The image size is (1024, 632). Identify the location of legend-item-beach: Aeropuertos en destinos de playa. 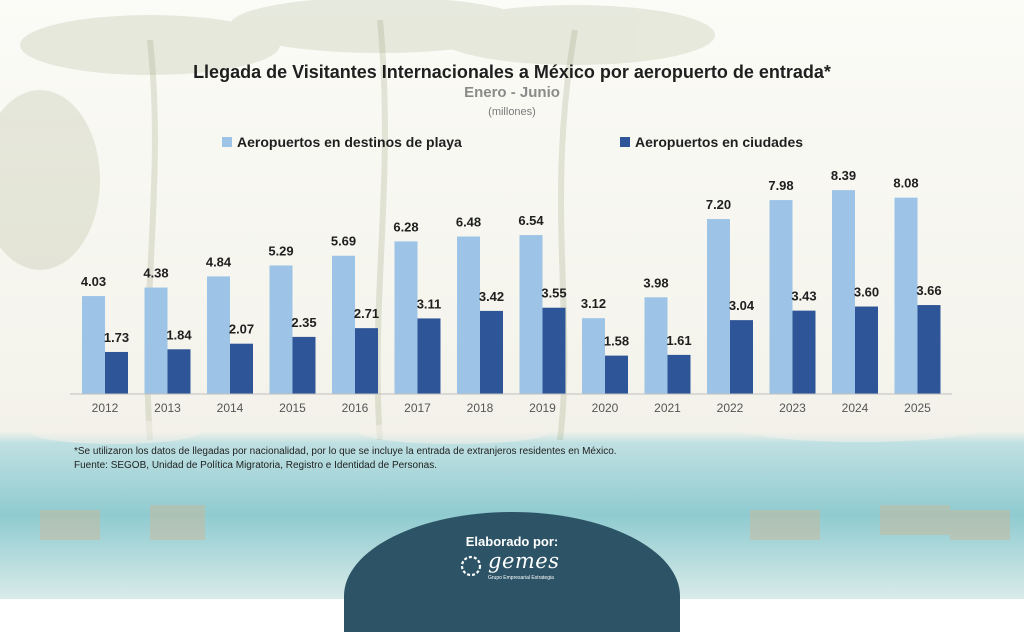
(342, 142).